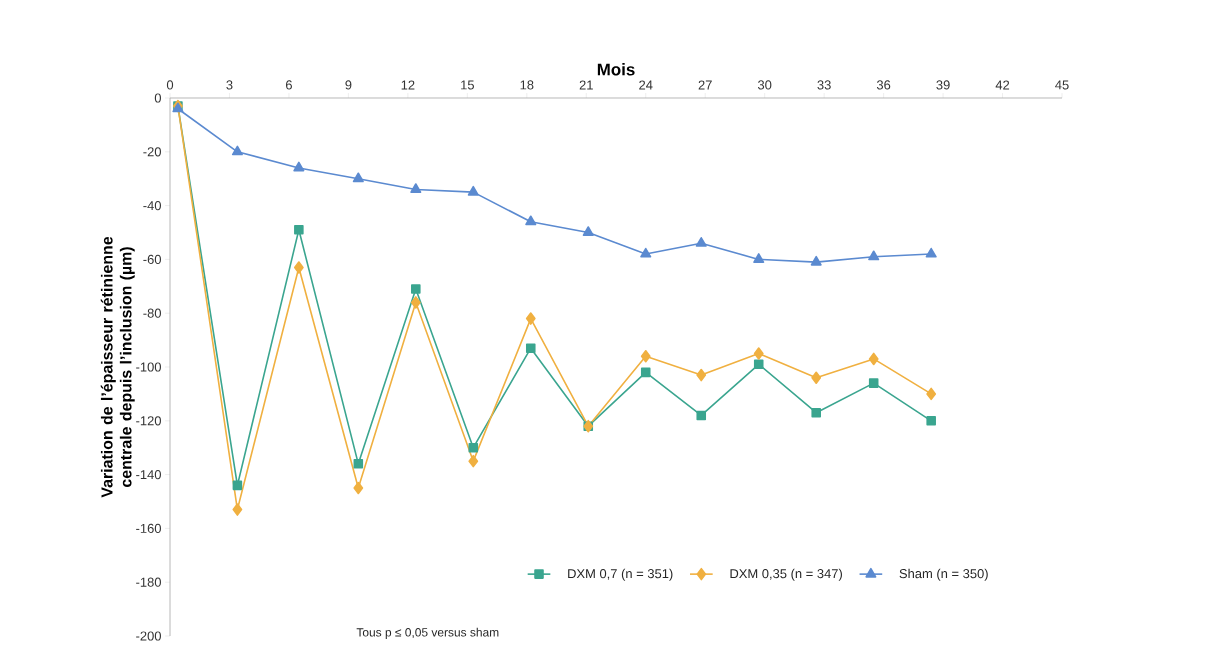 The image size is (1226, 646). I want to click on y-tick-label: 0, so click(157, 98).